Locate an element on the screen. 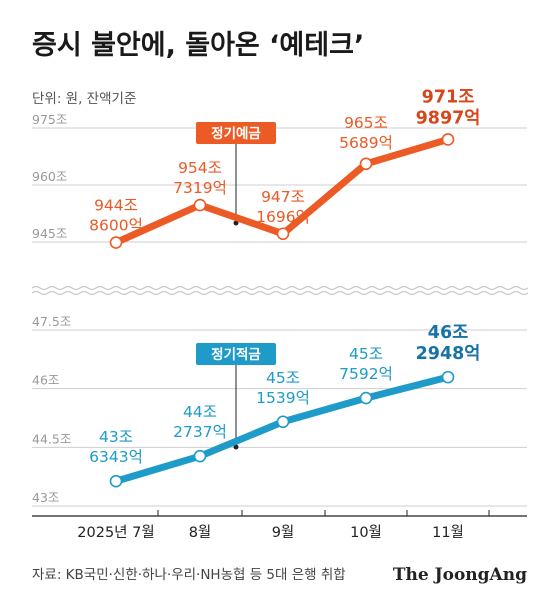 This screenshot has height=607, width=559. data-label: 9897억 is located at coordinates (448, 118).